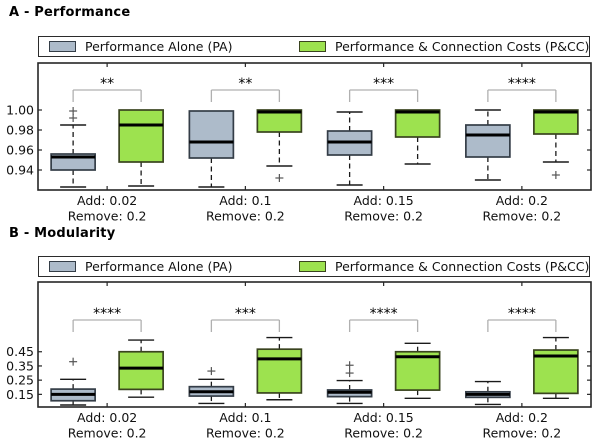 This screenshot has height=445, width=600. What do you see at coordinates (20, 380) in the screenshot?
I see `y-tick-label: 0.25` at bounding box center [20, 380].